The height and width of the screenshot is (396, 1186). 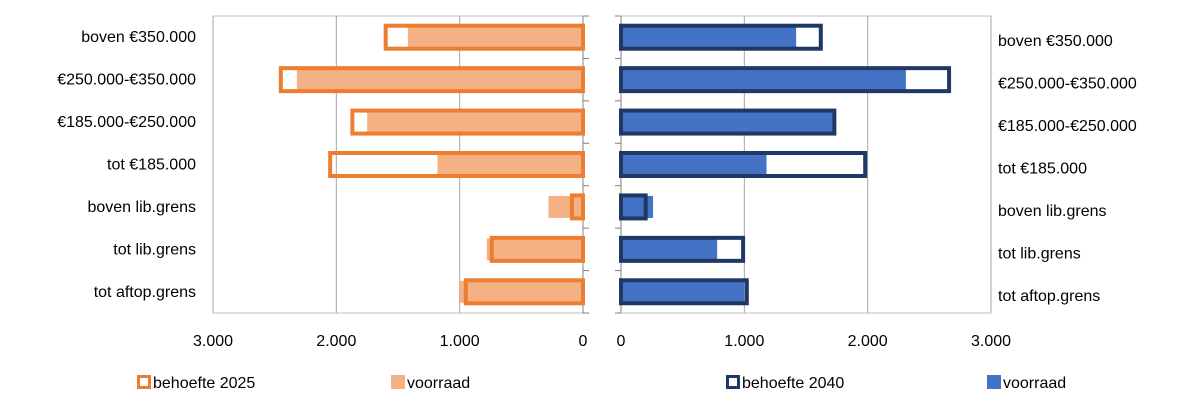 What do you see at coordinates (144, 382) in the screenshot?
I see `legend-swatch-behoefte-2025` at bounding box center [144, 382].